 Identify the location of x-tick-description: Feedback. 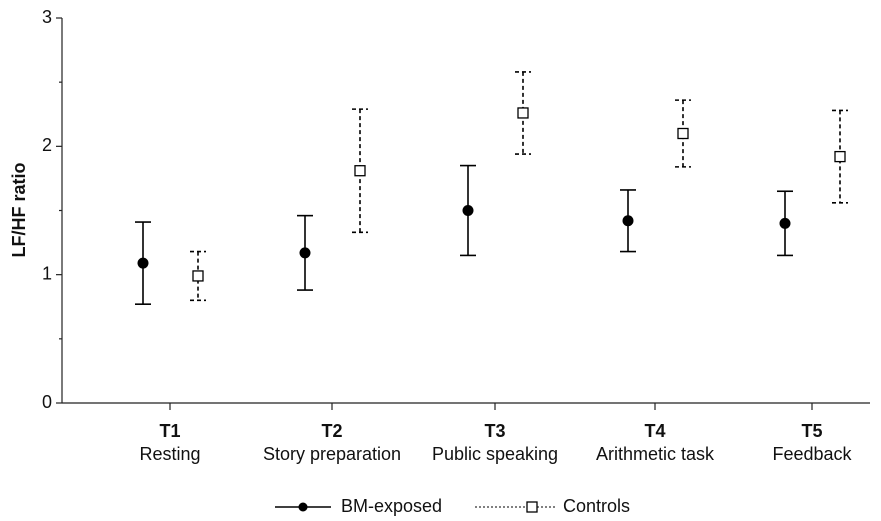
(812, 454).